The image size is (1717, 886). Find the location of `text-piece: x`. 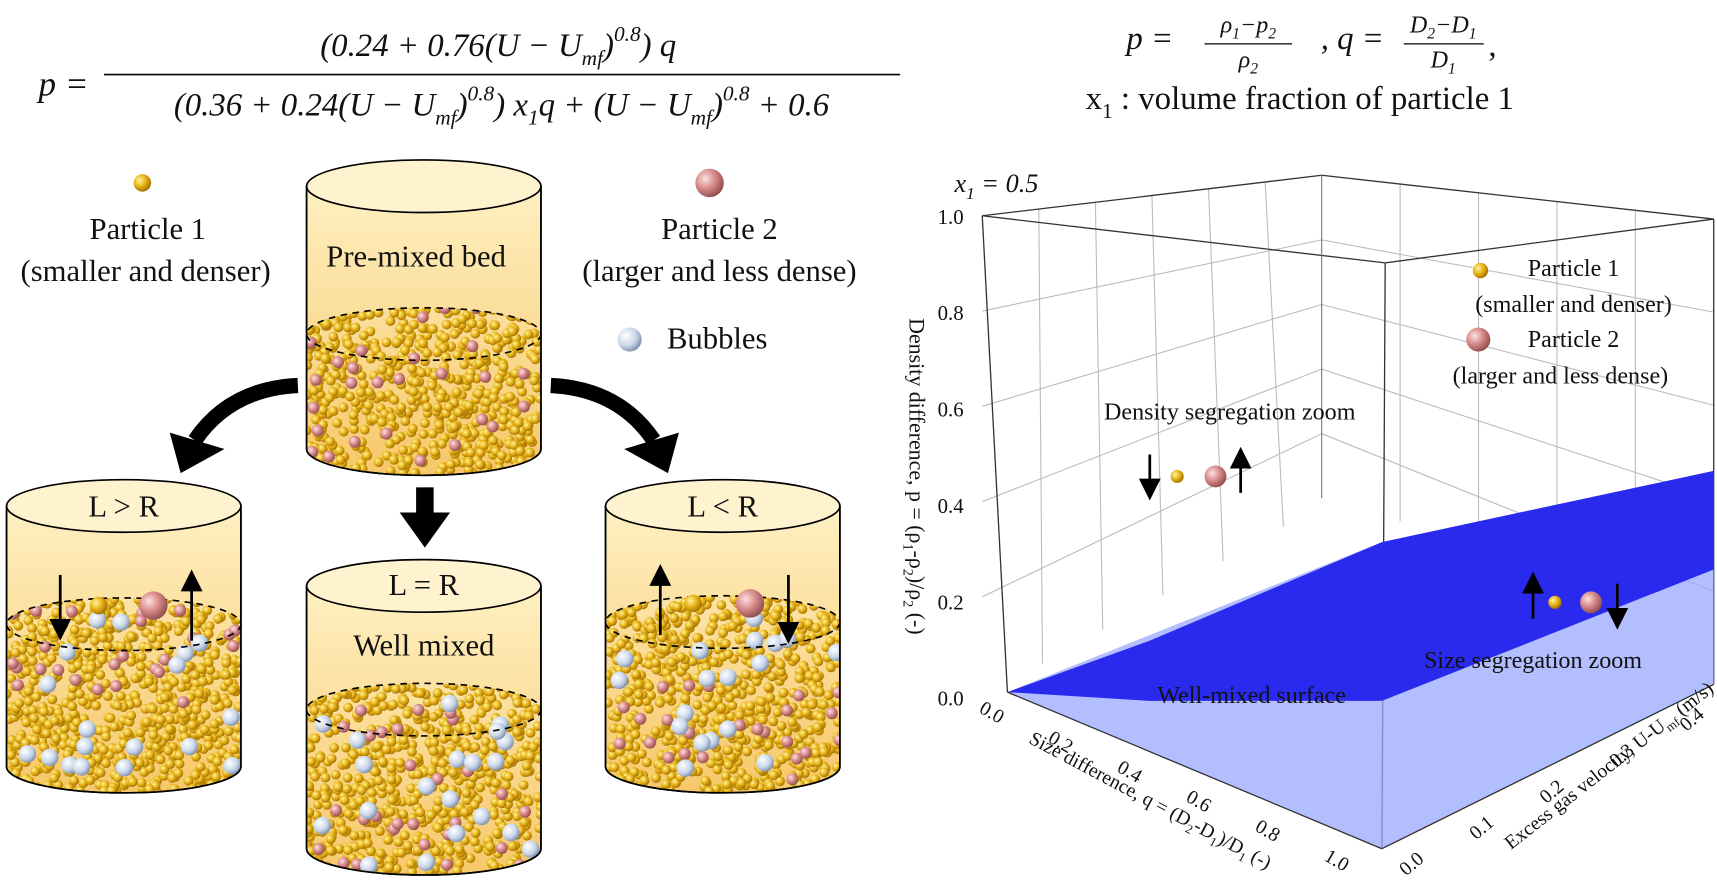

text-piece: x is located at coordinates (1094, 98).